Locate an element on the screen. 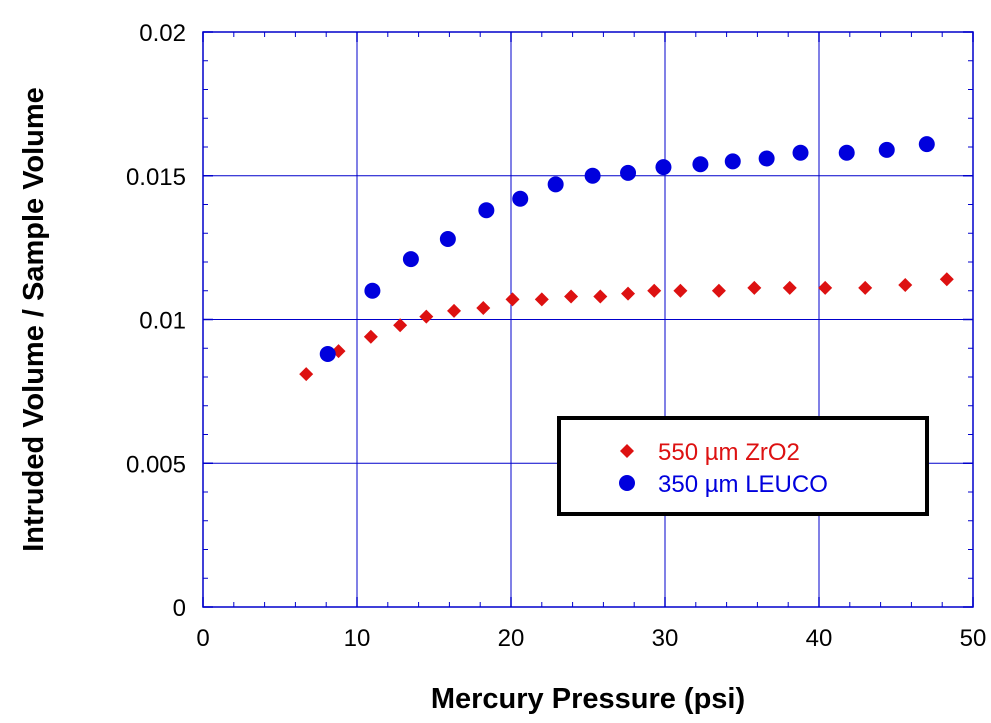 The height and width of the screenshot is (723, 991). y-axis-title: Intruded Volume / Sample Volume is located at coordinates (34, 319).